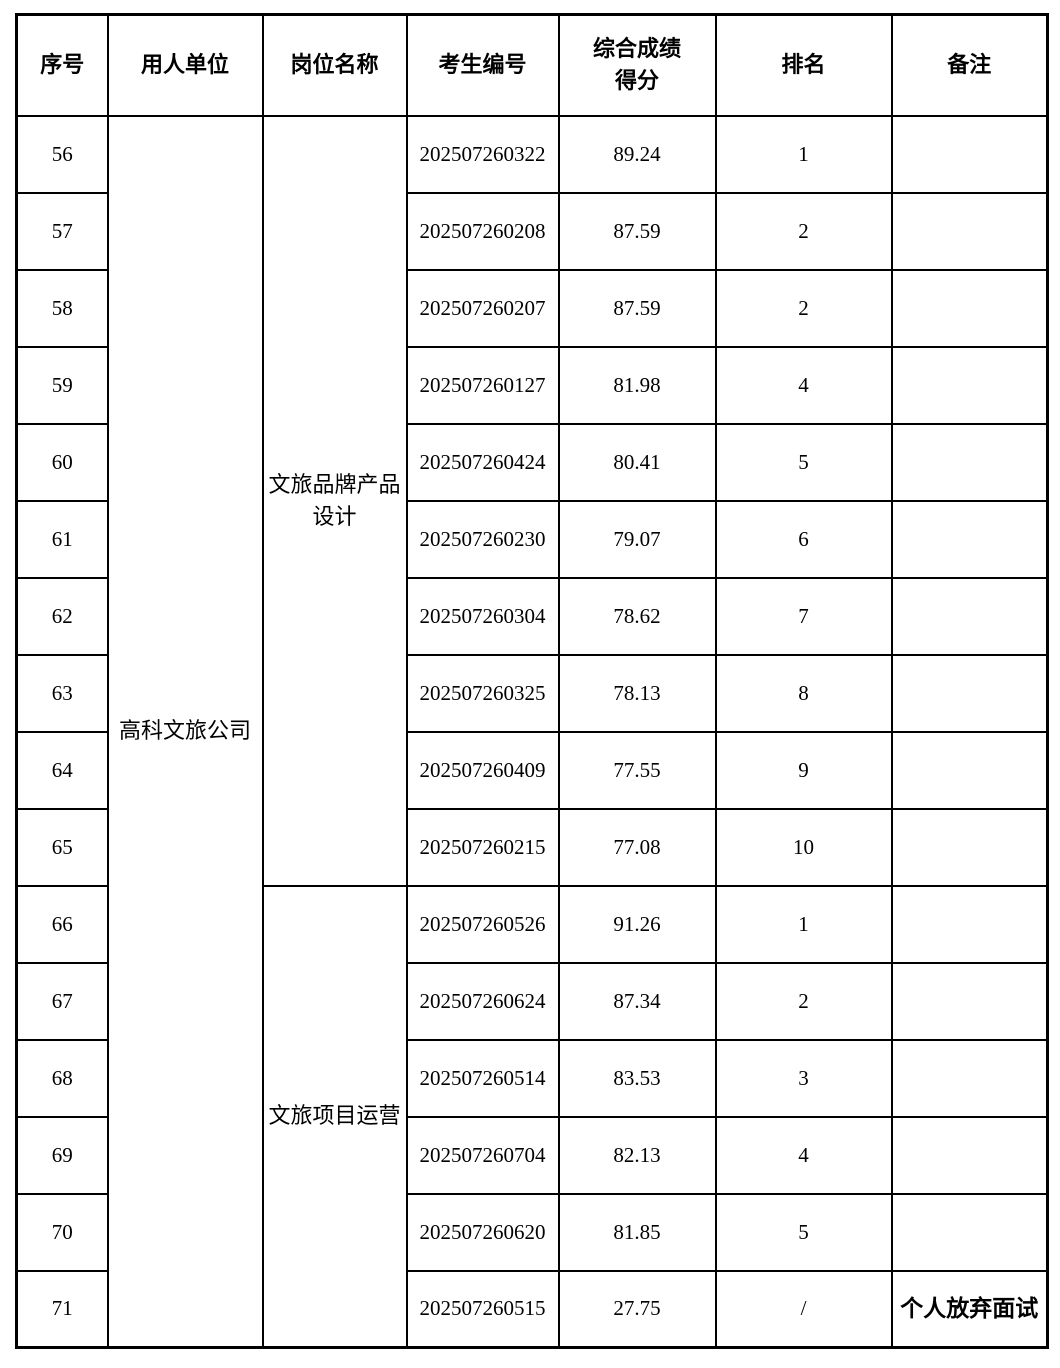 Image resolution: width=1060 pixels, height=1368 pixels. I want to click on candidate-no-cell: 202507260526, so click(482, 924).